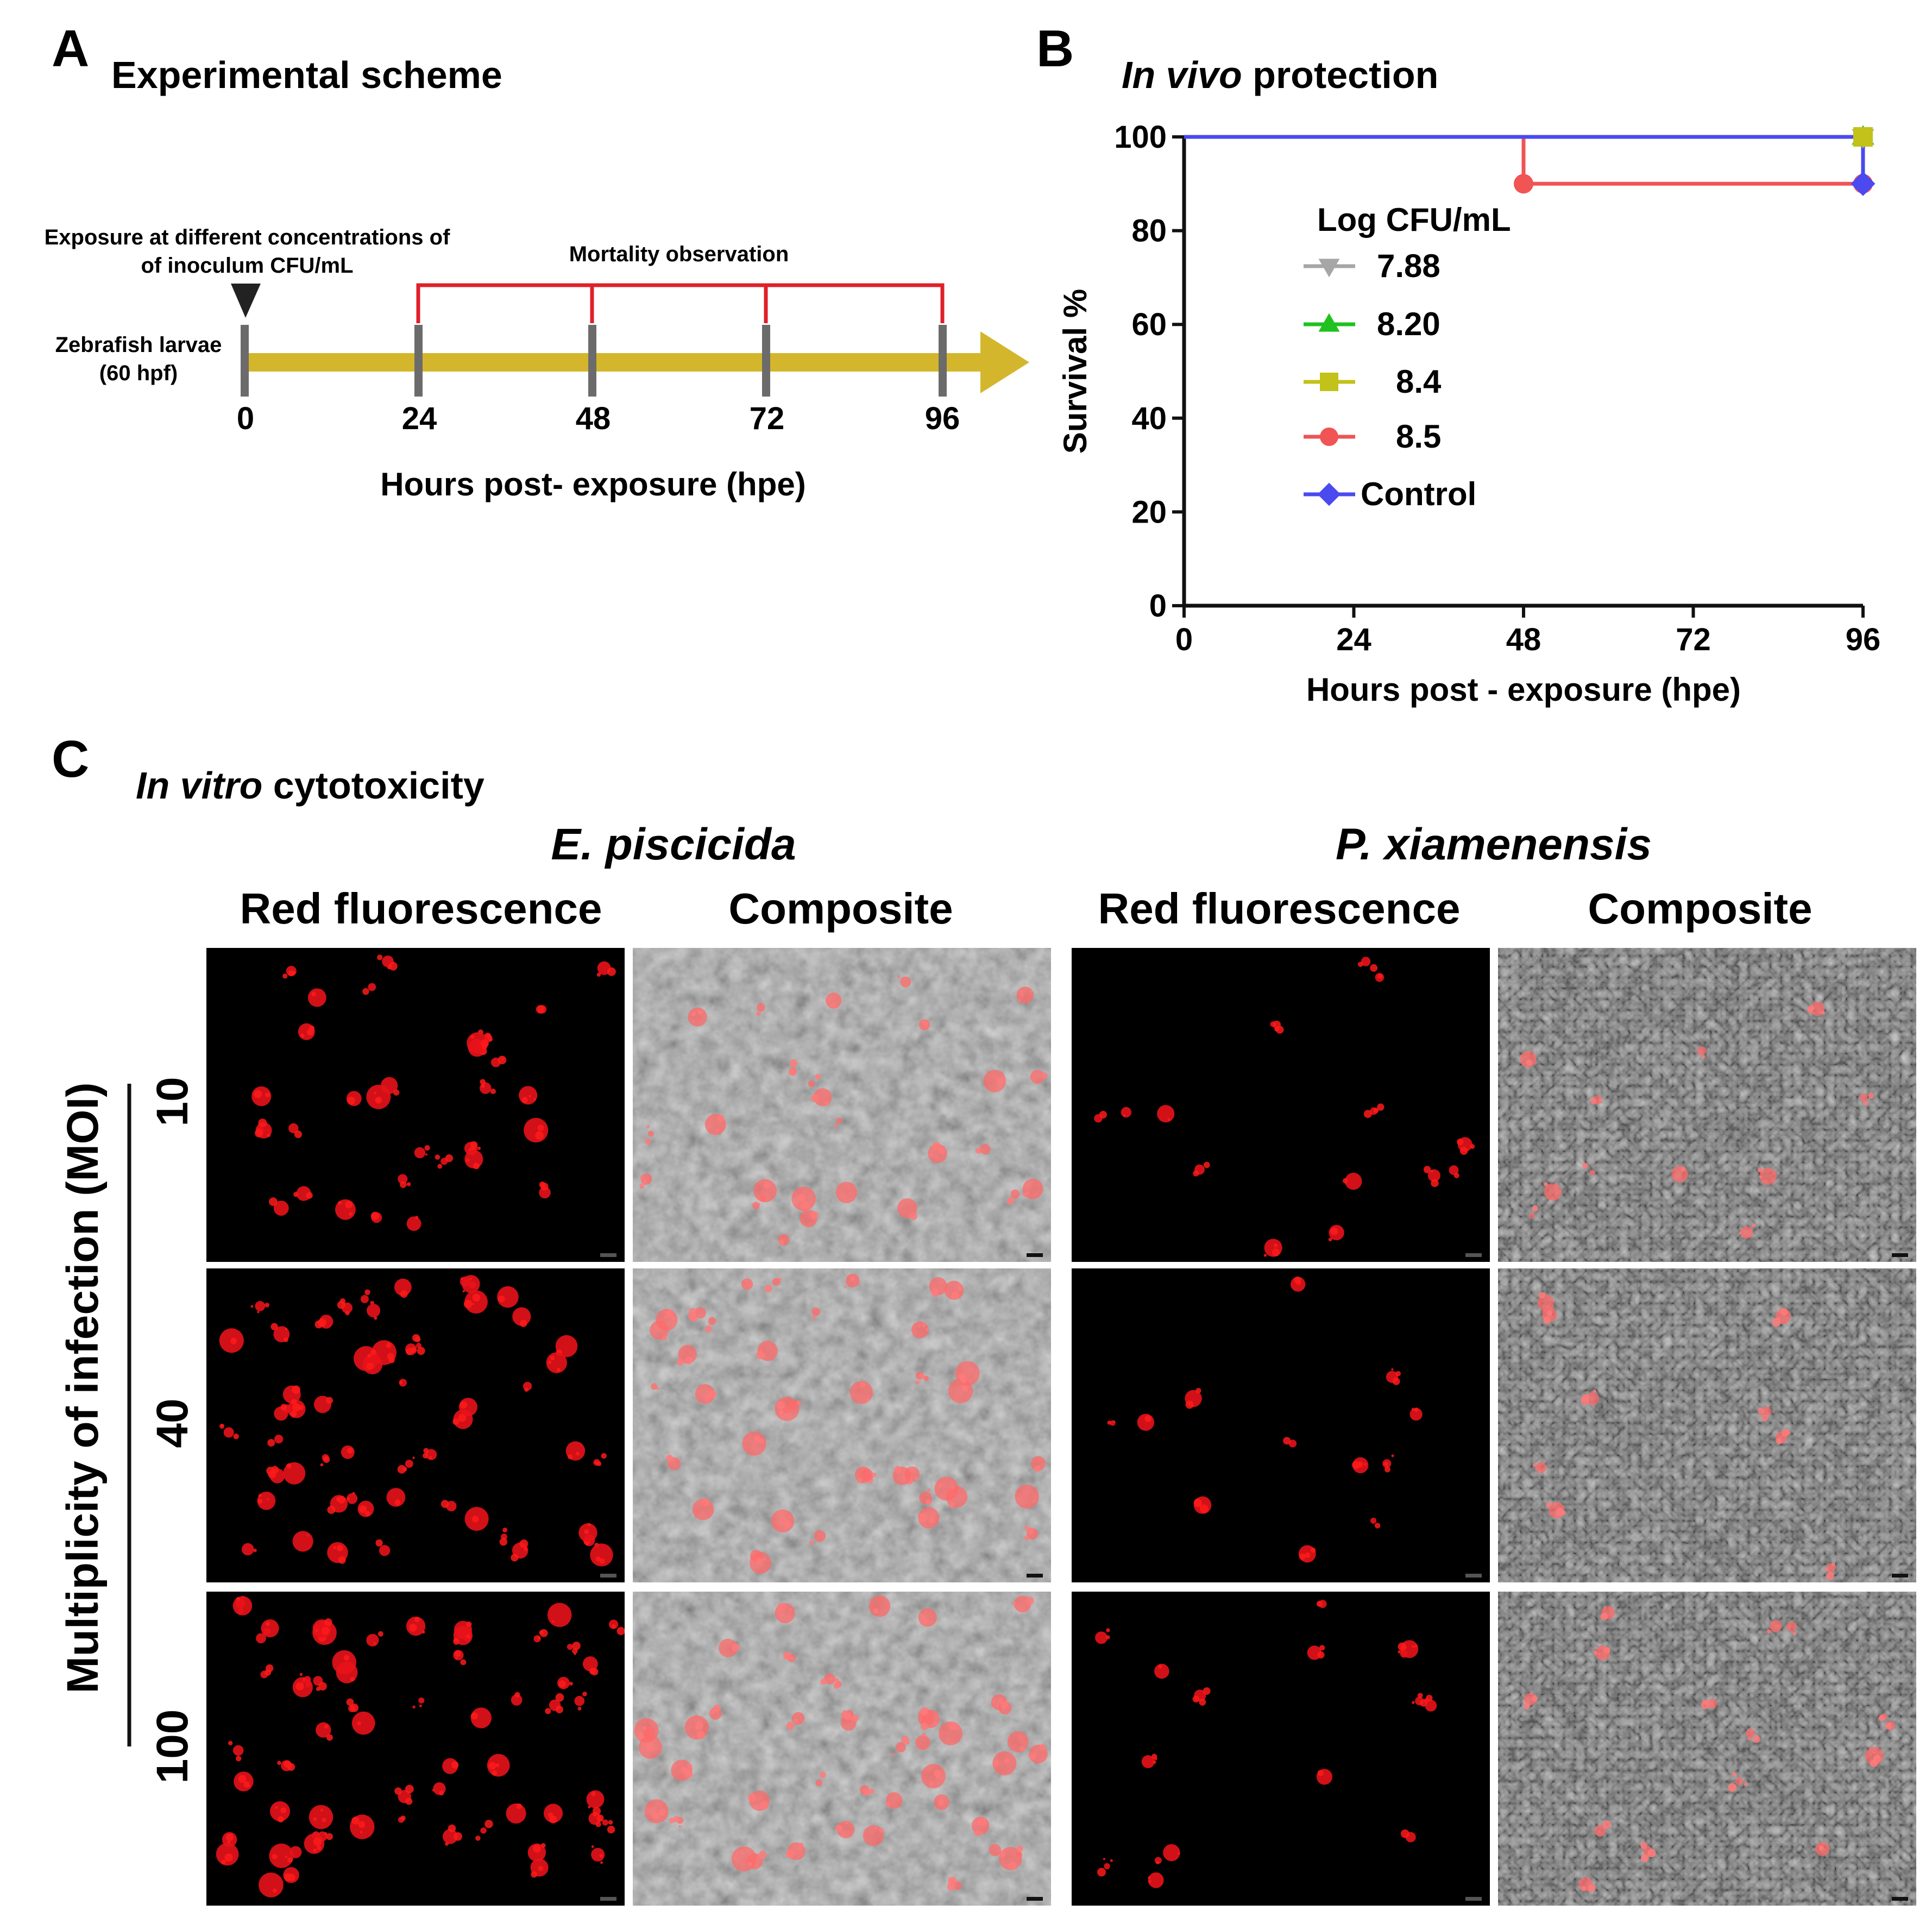 The width and height of the screenshot is (1932, 1923). Describe the element at coordinates (679, 254) in the screenshot. I see `mortality-label: Mortality observation` at that location.